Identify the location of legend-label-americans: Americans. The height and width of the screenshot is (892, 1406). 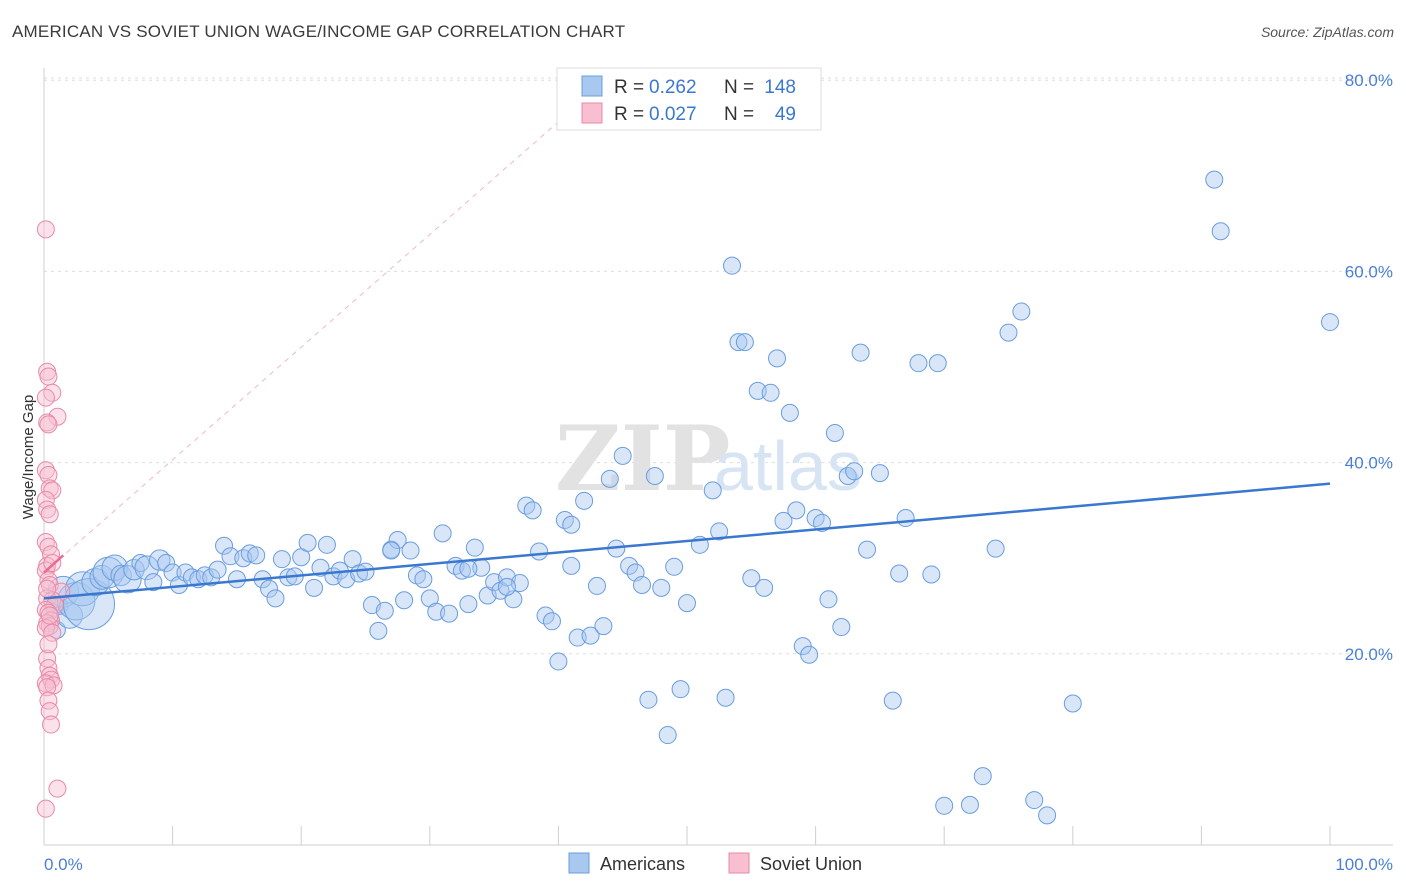
(642, 864).